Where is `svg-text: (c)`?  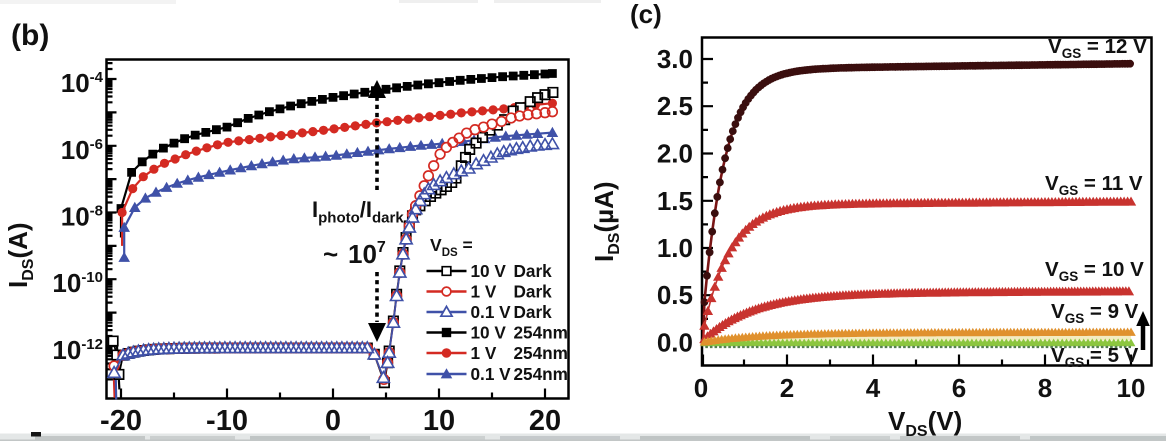
svg-text: (c) is located at coordinates (646, 14).